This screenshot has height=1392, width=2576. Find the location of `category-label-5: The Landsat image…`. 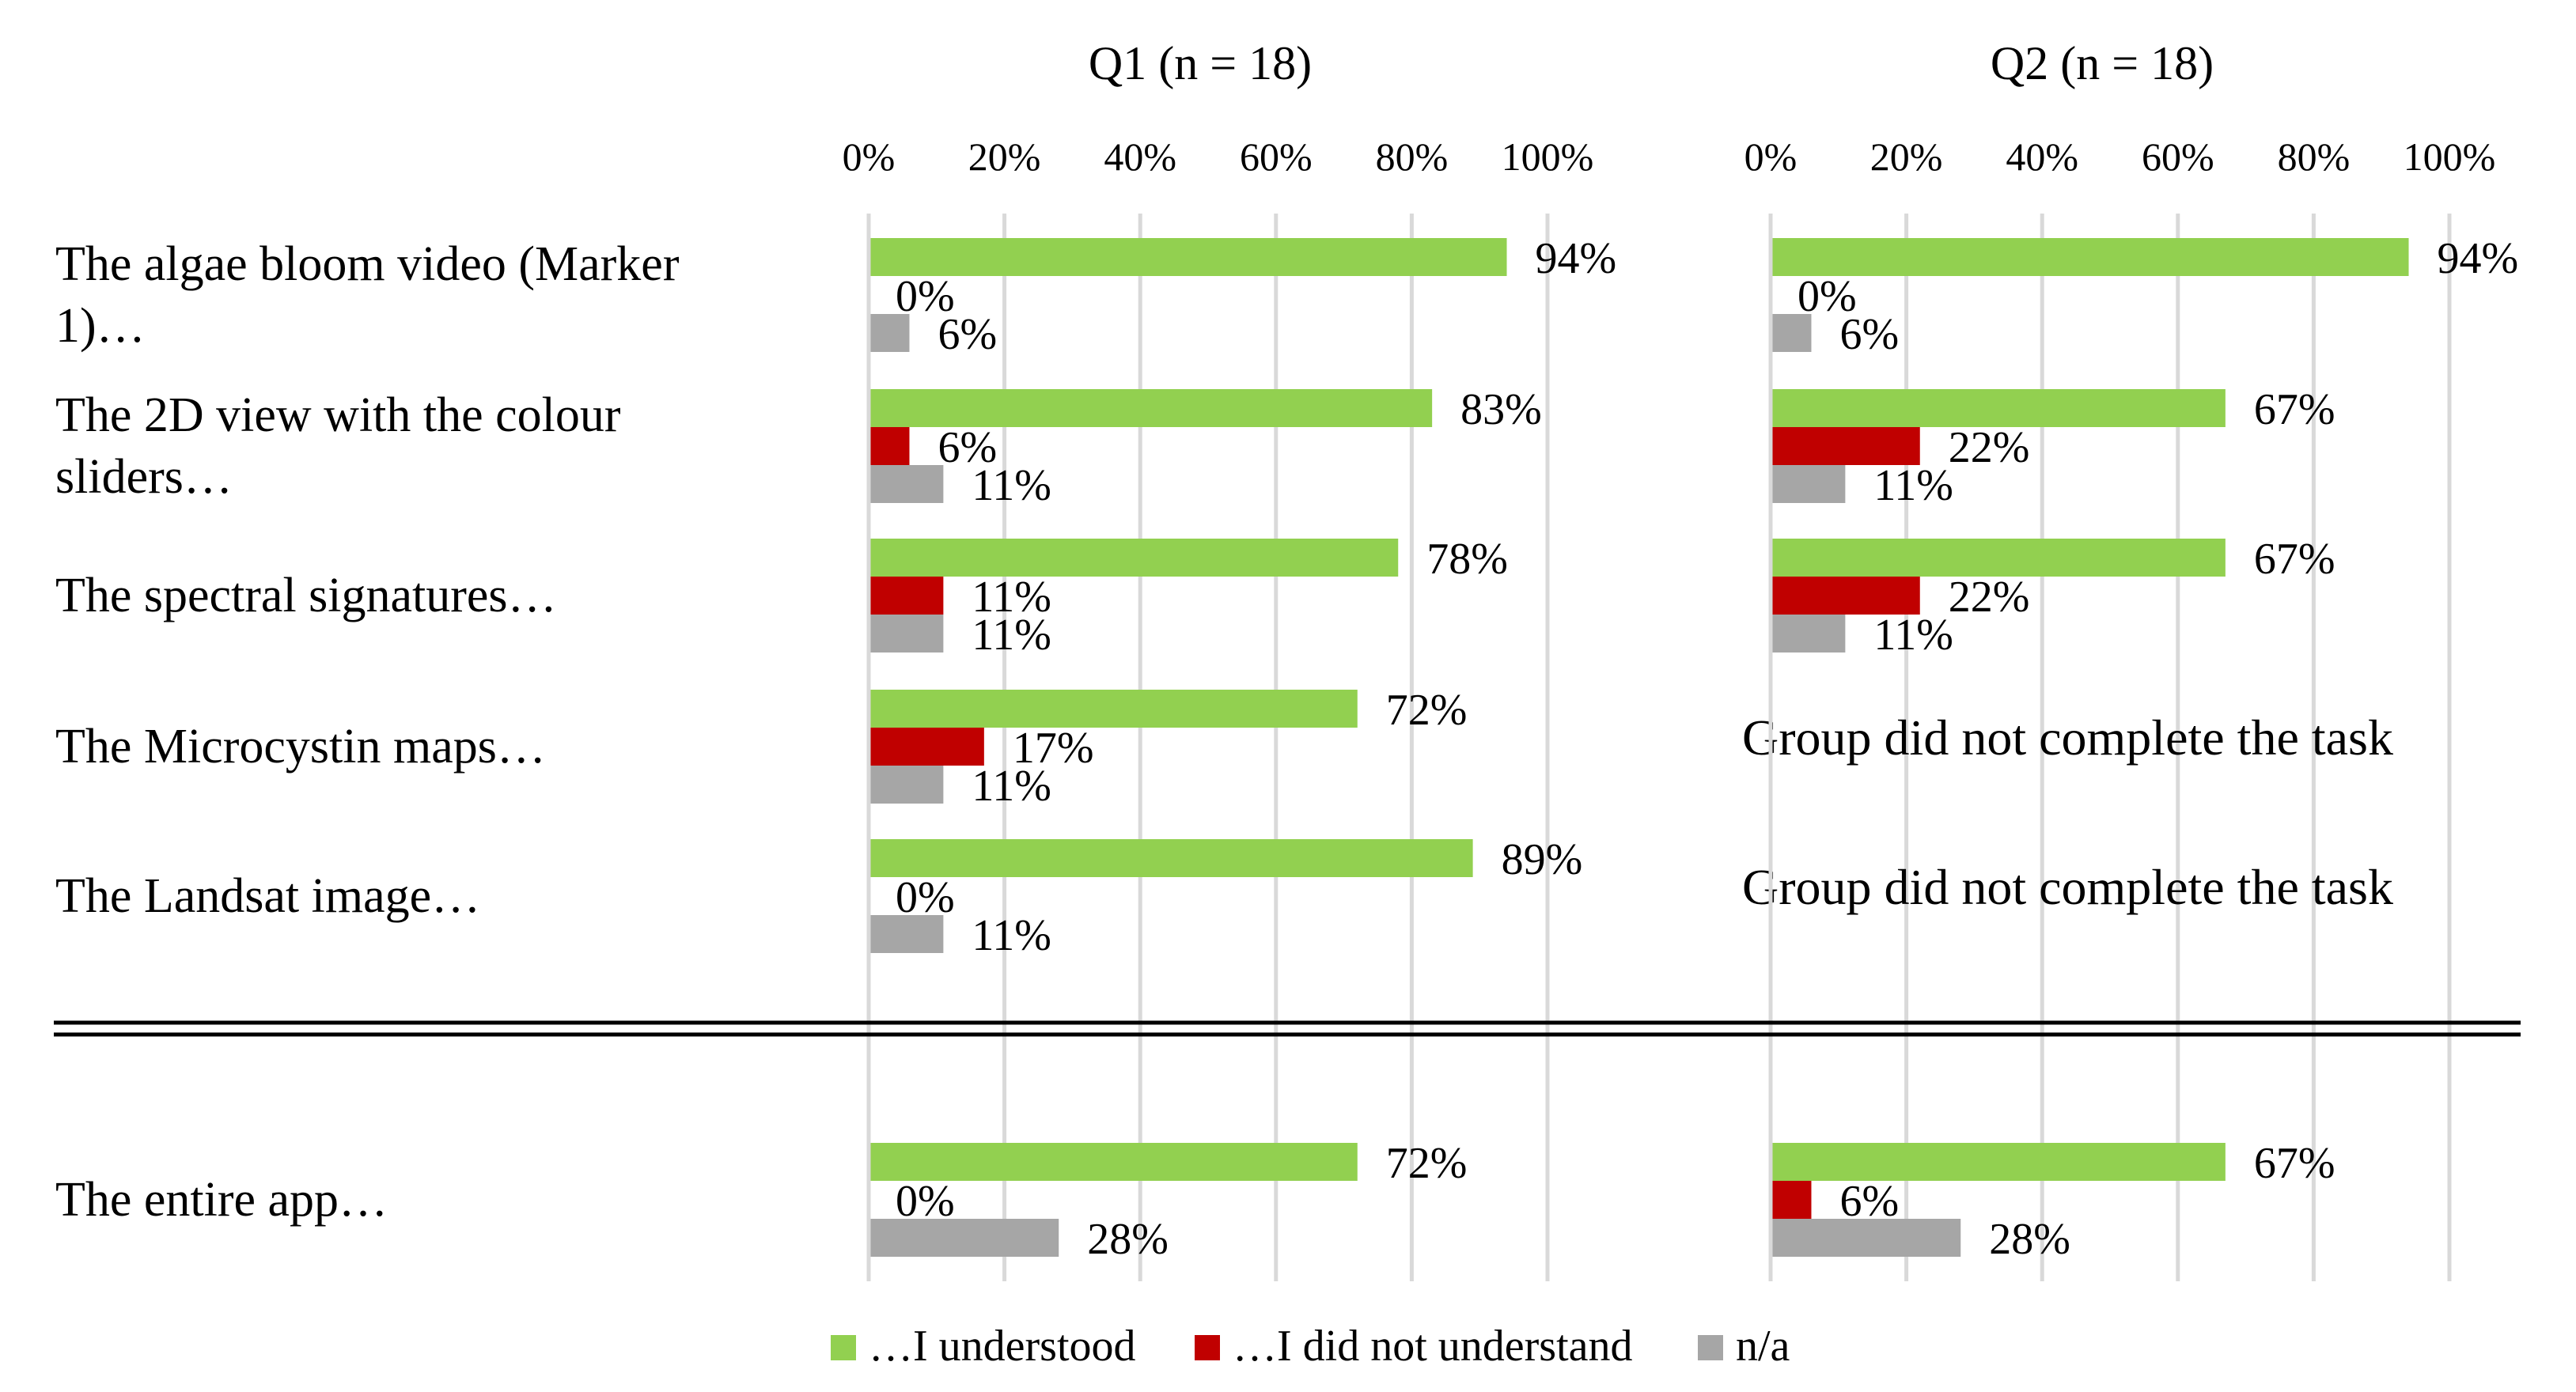

category-label-5: The Landsat image… is located at coordinates (267, 896).